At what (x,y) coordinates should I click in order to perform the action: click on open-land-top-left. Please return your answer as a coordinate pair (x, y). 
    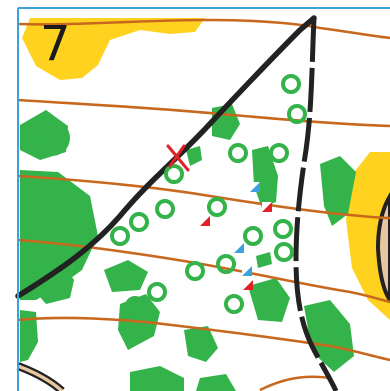
    Looking at the image, I should click on (113, 49).